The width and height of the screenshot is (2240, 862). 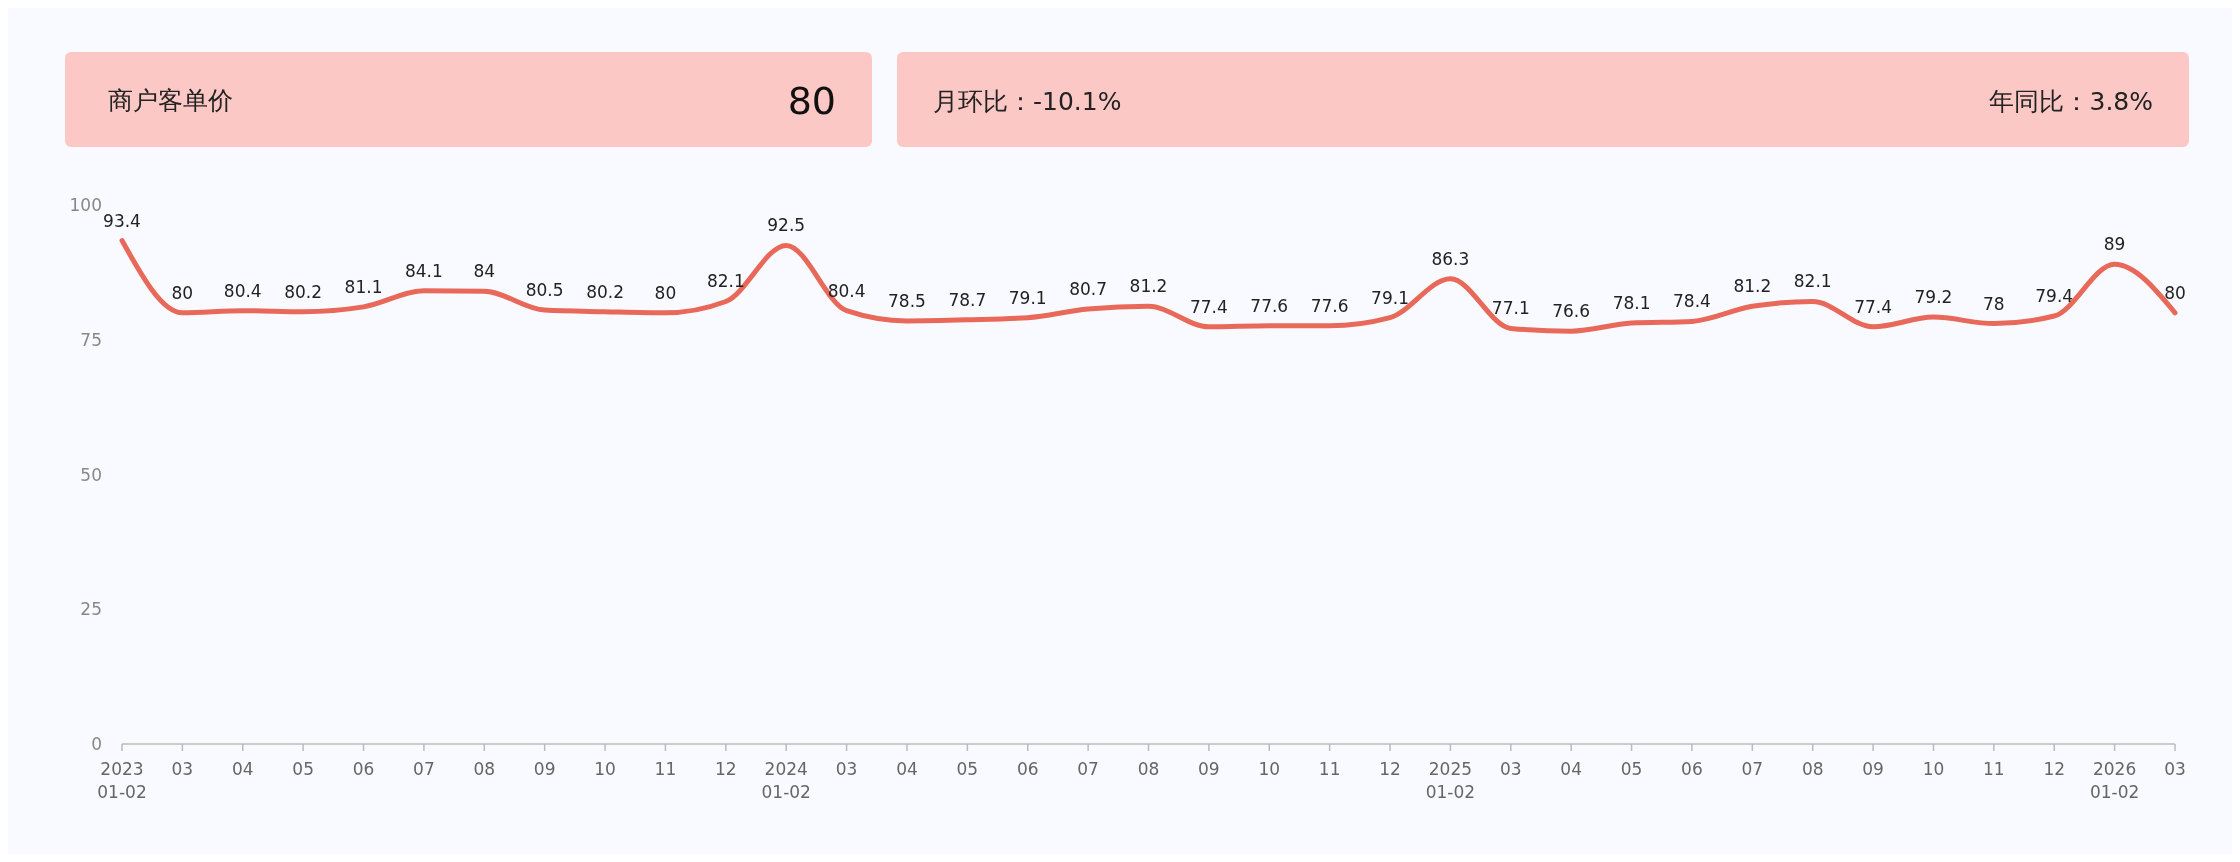 I want to click on x-tick-label: 2023 01-02, so click(x=122, y=780).